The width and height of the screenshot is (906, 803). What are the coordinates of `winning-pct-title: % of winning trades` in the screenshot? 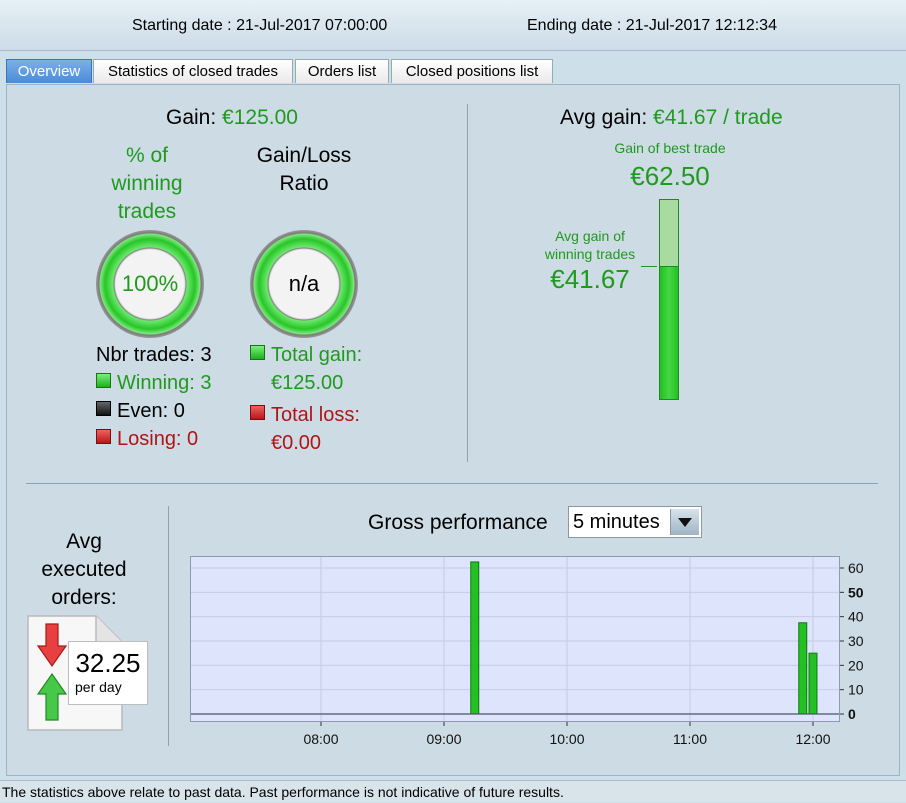 It's located at (147, 183).